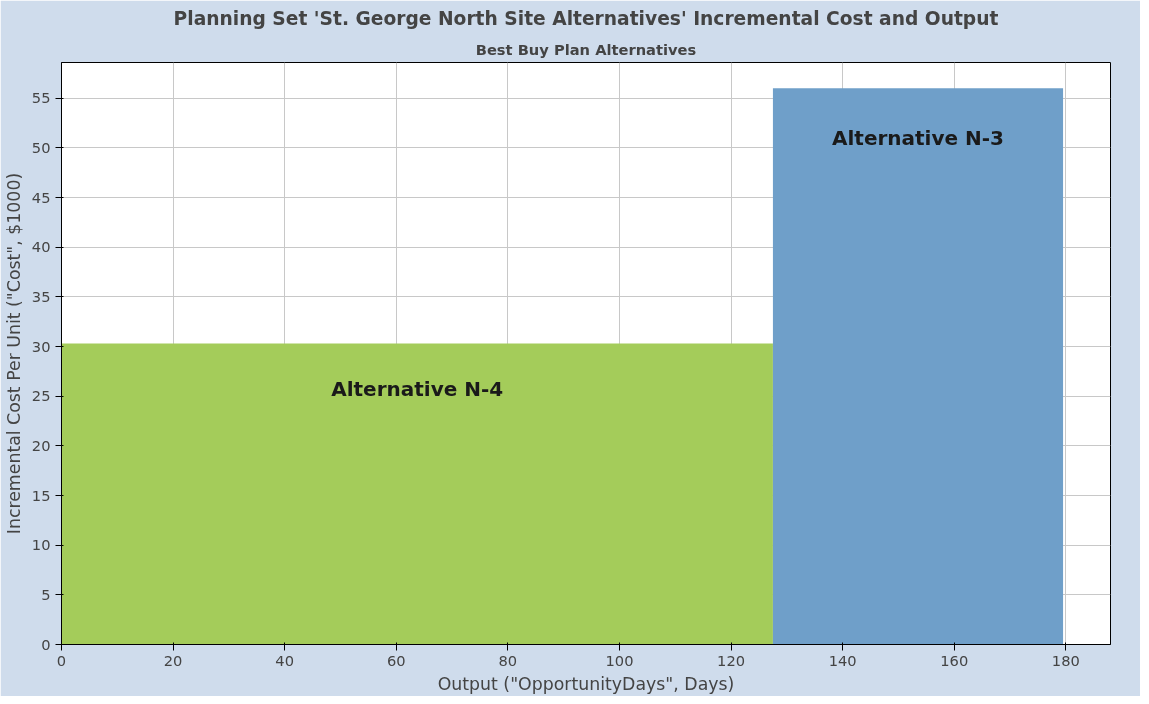 This screenshot has height=704, width=1149. I want to click on x-tick-label: 20, so click(173, 660).